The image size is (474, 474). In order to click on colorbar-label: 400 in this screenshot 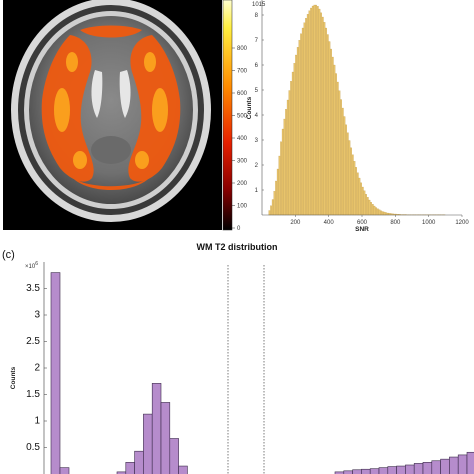, I will do `click(242, 139)`.